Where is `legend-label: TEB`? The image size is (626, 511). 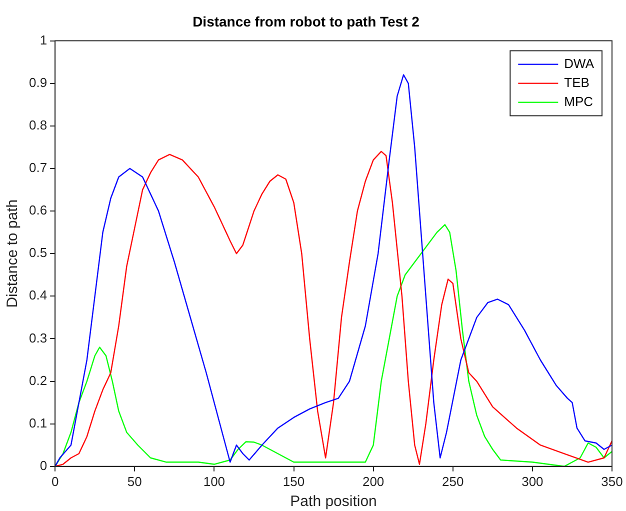 legend-label: TEB is located at coordinates (577, 82).